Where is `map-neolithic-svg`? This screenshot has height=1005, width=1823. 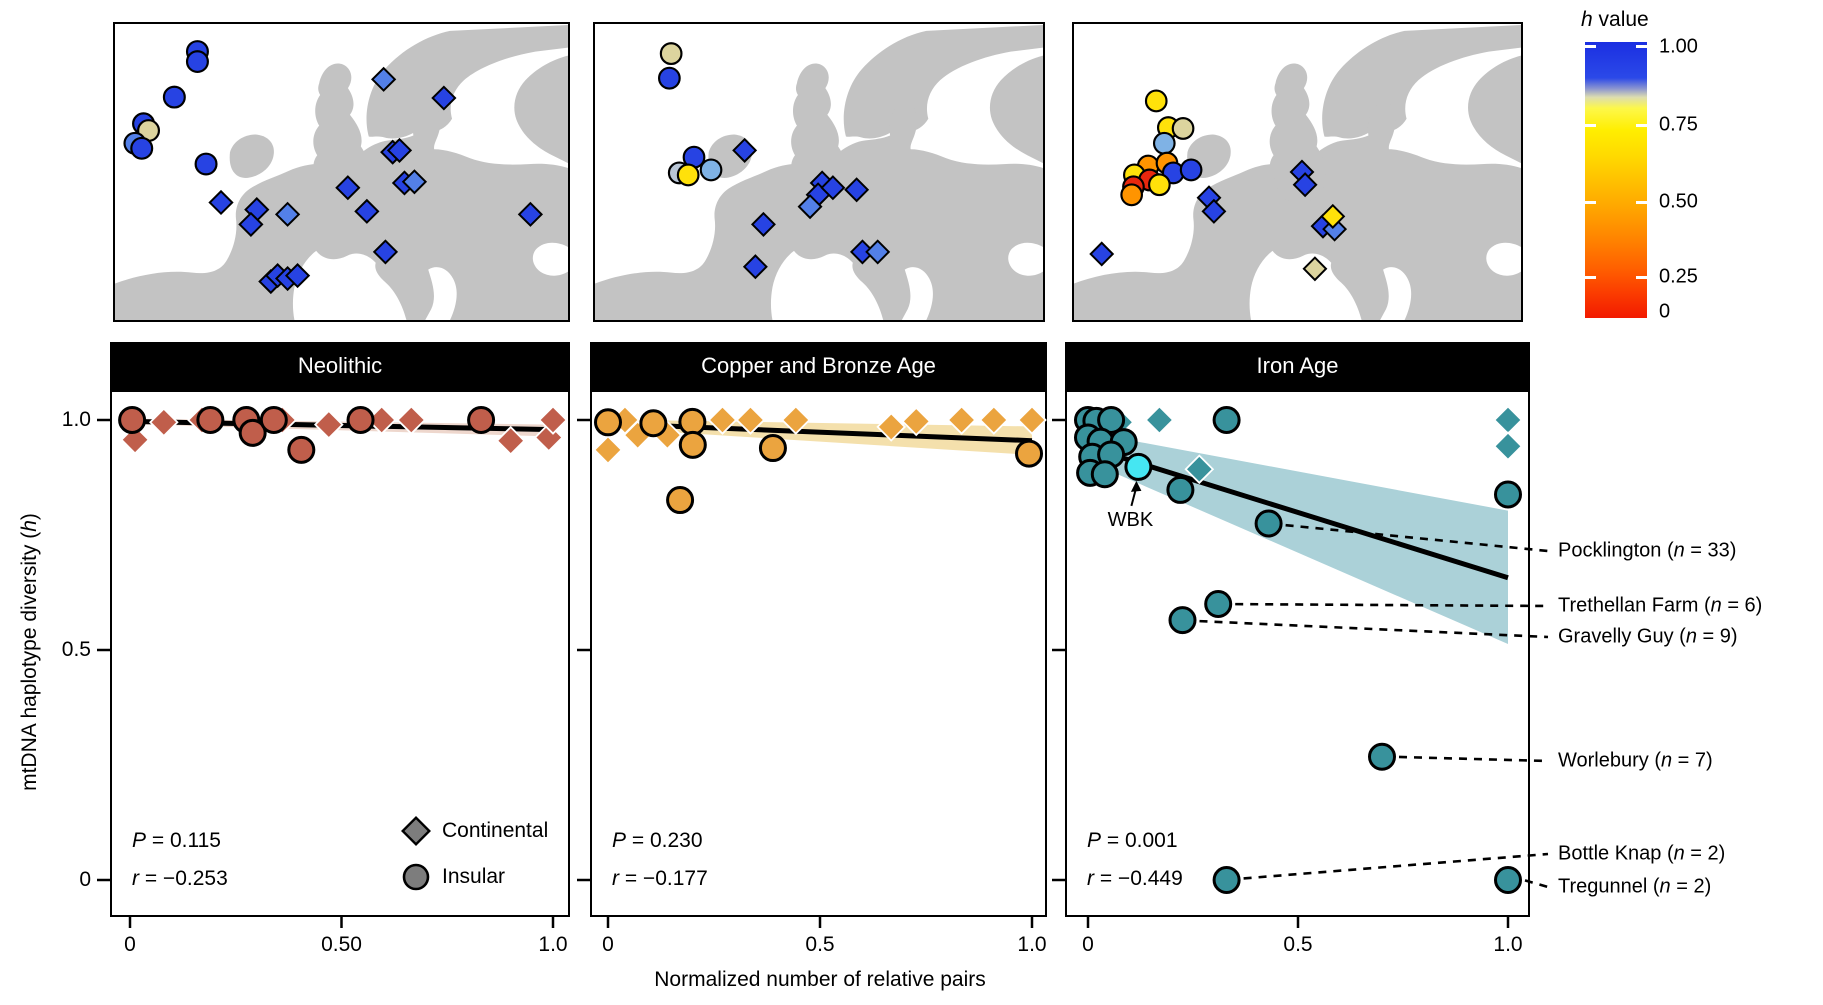
map-neolithic-svg is located at coordinates (341, 172).